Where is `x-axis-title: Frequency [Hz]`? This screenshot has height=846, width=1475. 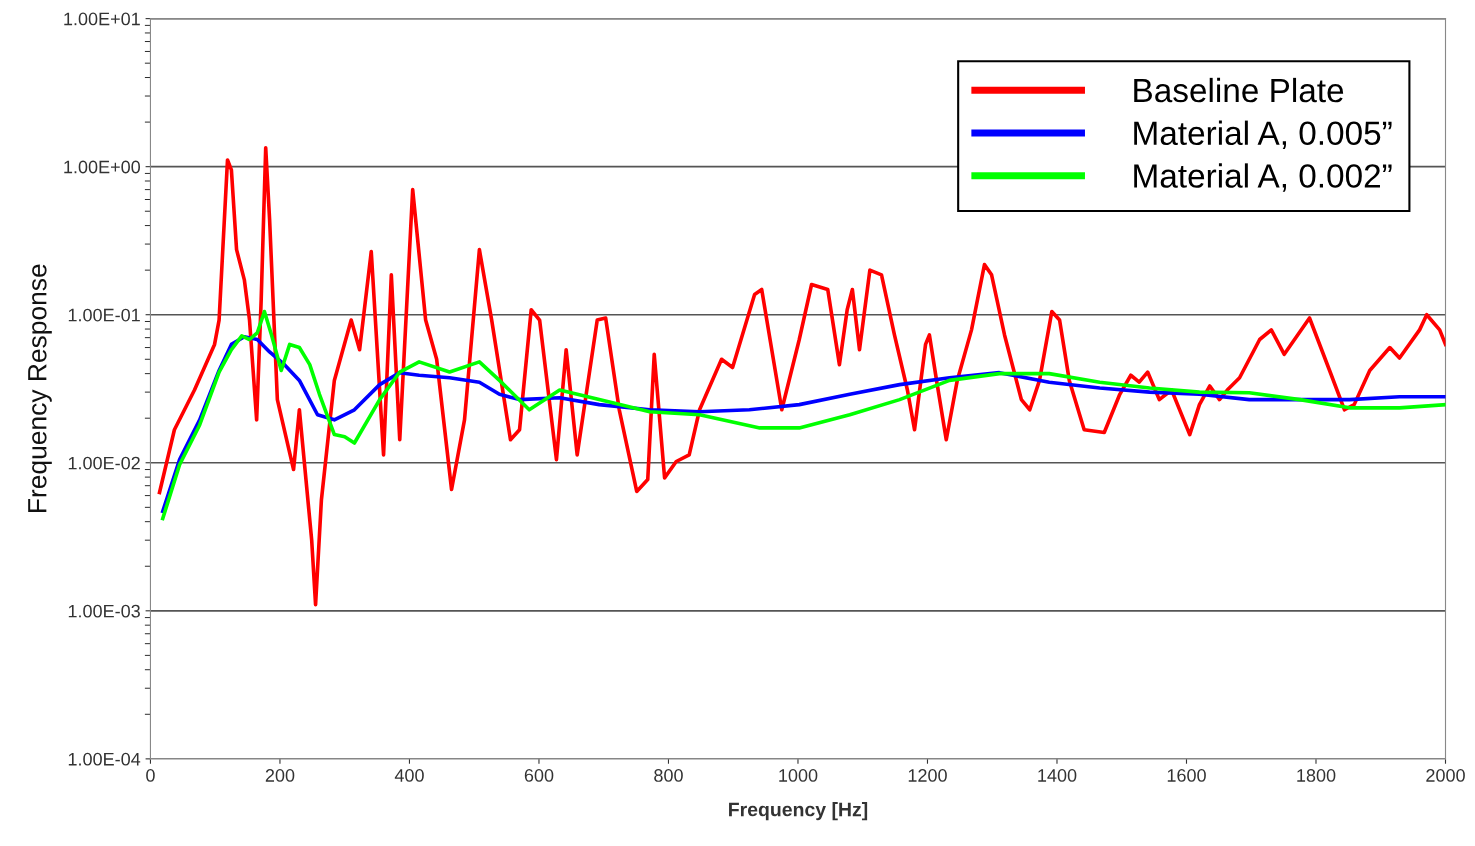
x-axis-title: Frequency [Hz] is located at coordinates (798, 811).